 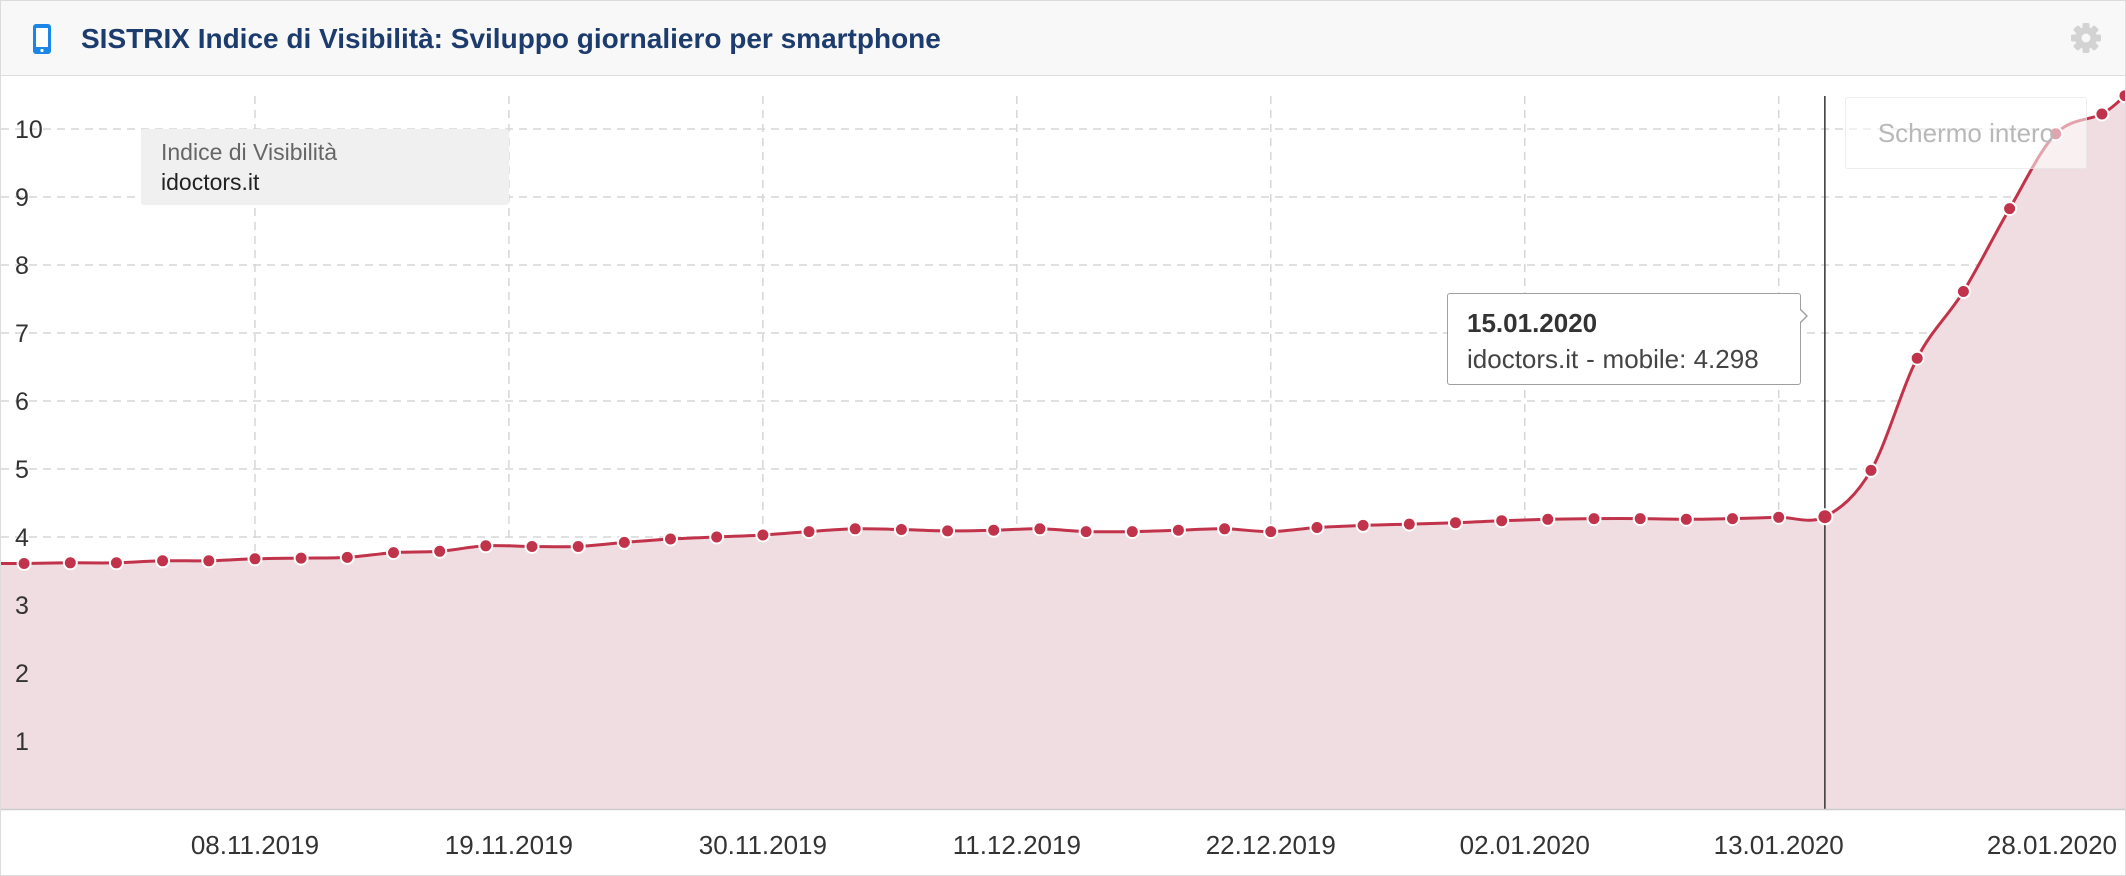 I want to click on y-tick-label: 1, so click(x=22, y=742).